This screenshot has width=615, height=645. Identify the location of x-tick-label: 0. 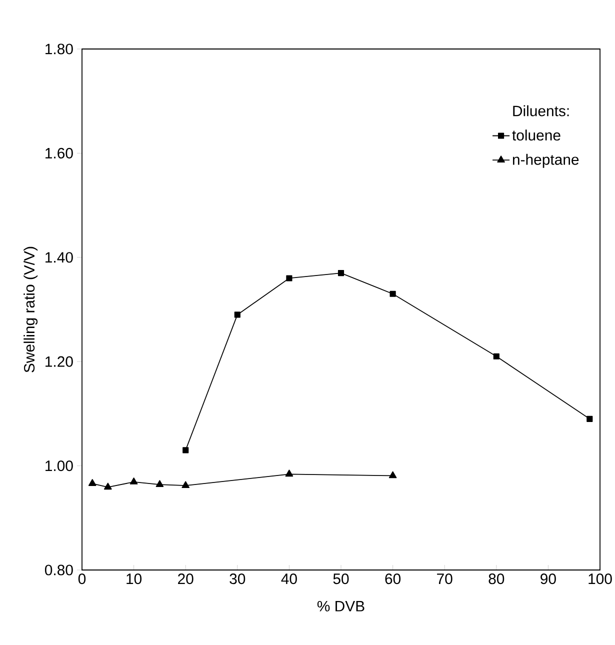
(82, 579).